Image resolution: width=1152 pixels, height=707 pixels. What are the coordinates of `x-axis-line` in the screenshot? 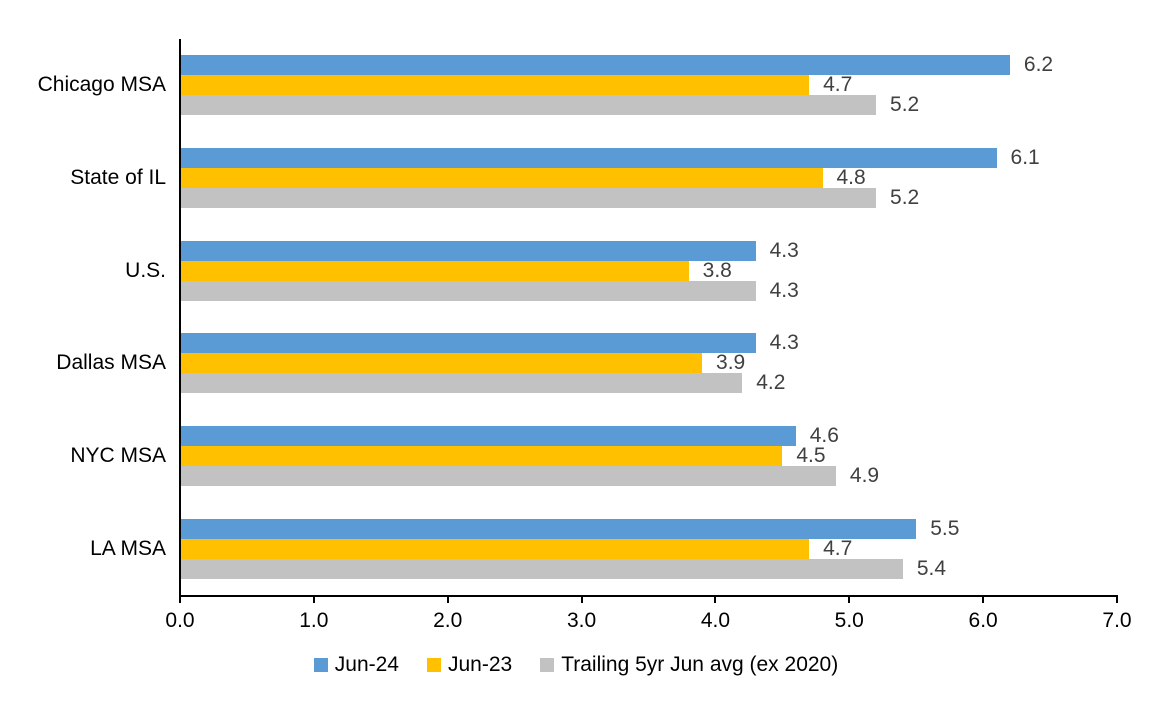 It's located at (648, 596).